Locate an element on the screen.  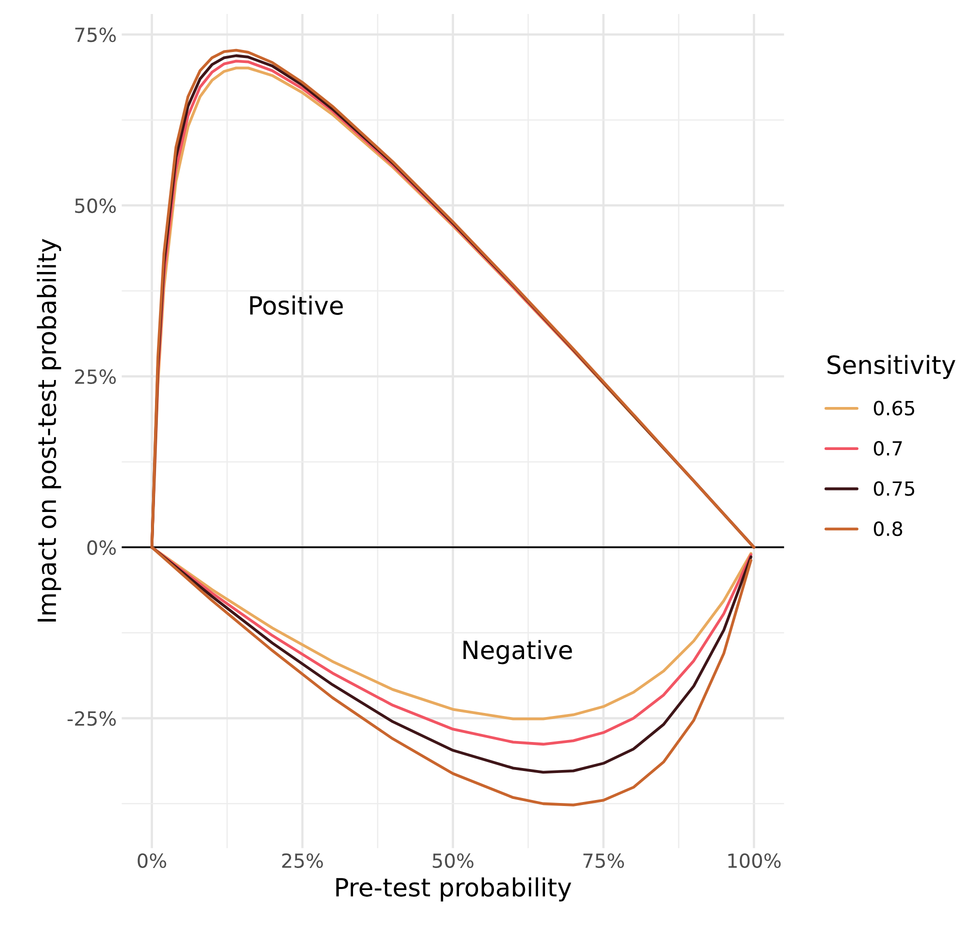
x-tick-label: 100% is located at coordinates (754, 860).